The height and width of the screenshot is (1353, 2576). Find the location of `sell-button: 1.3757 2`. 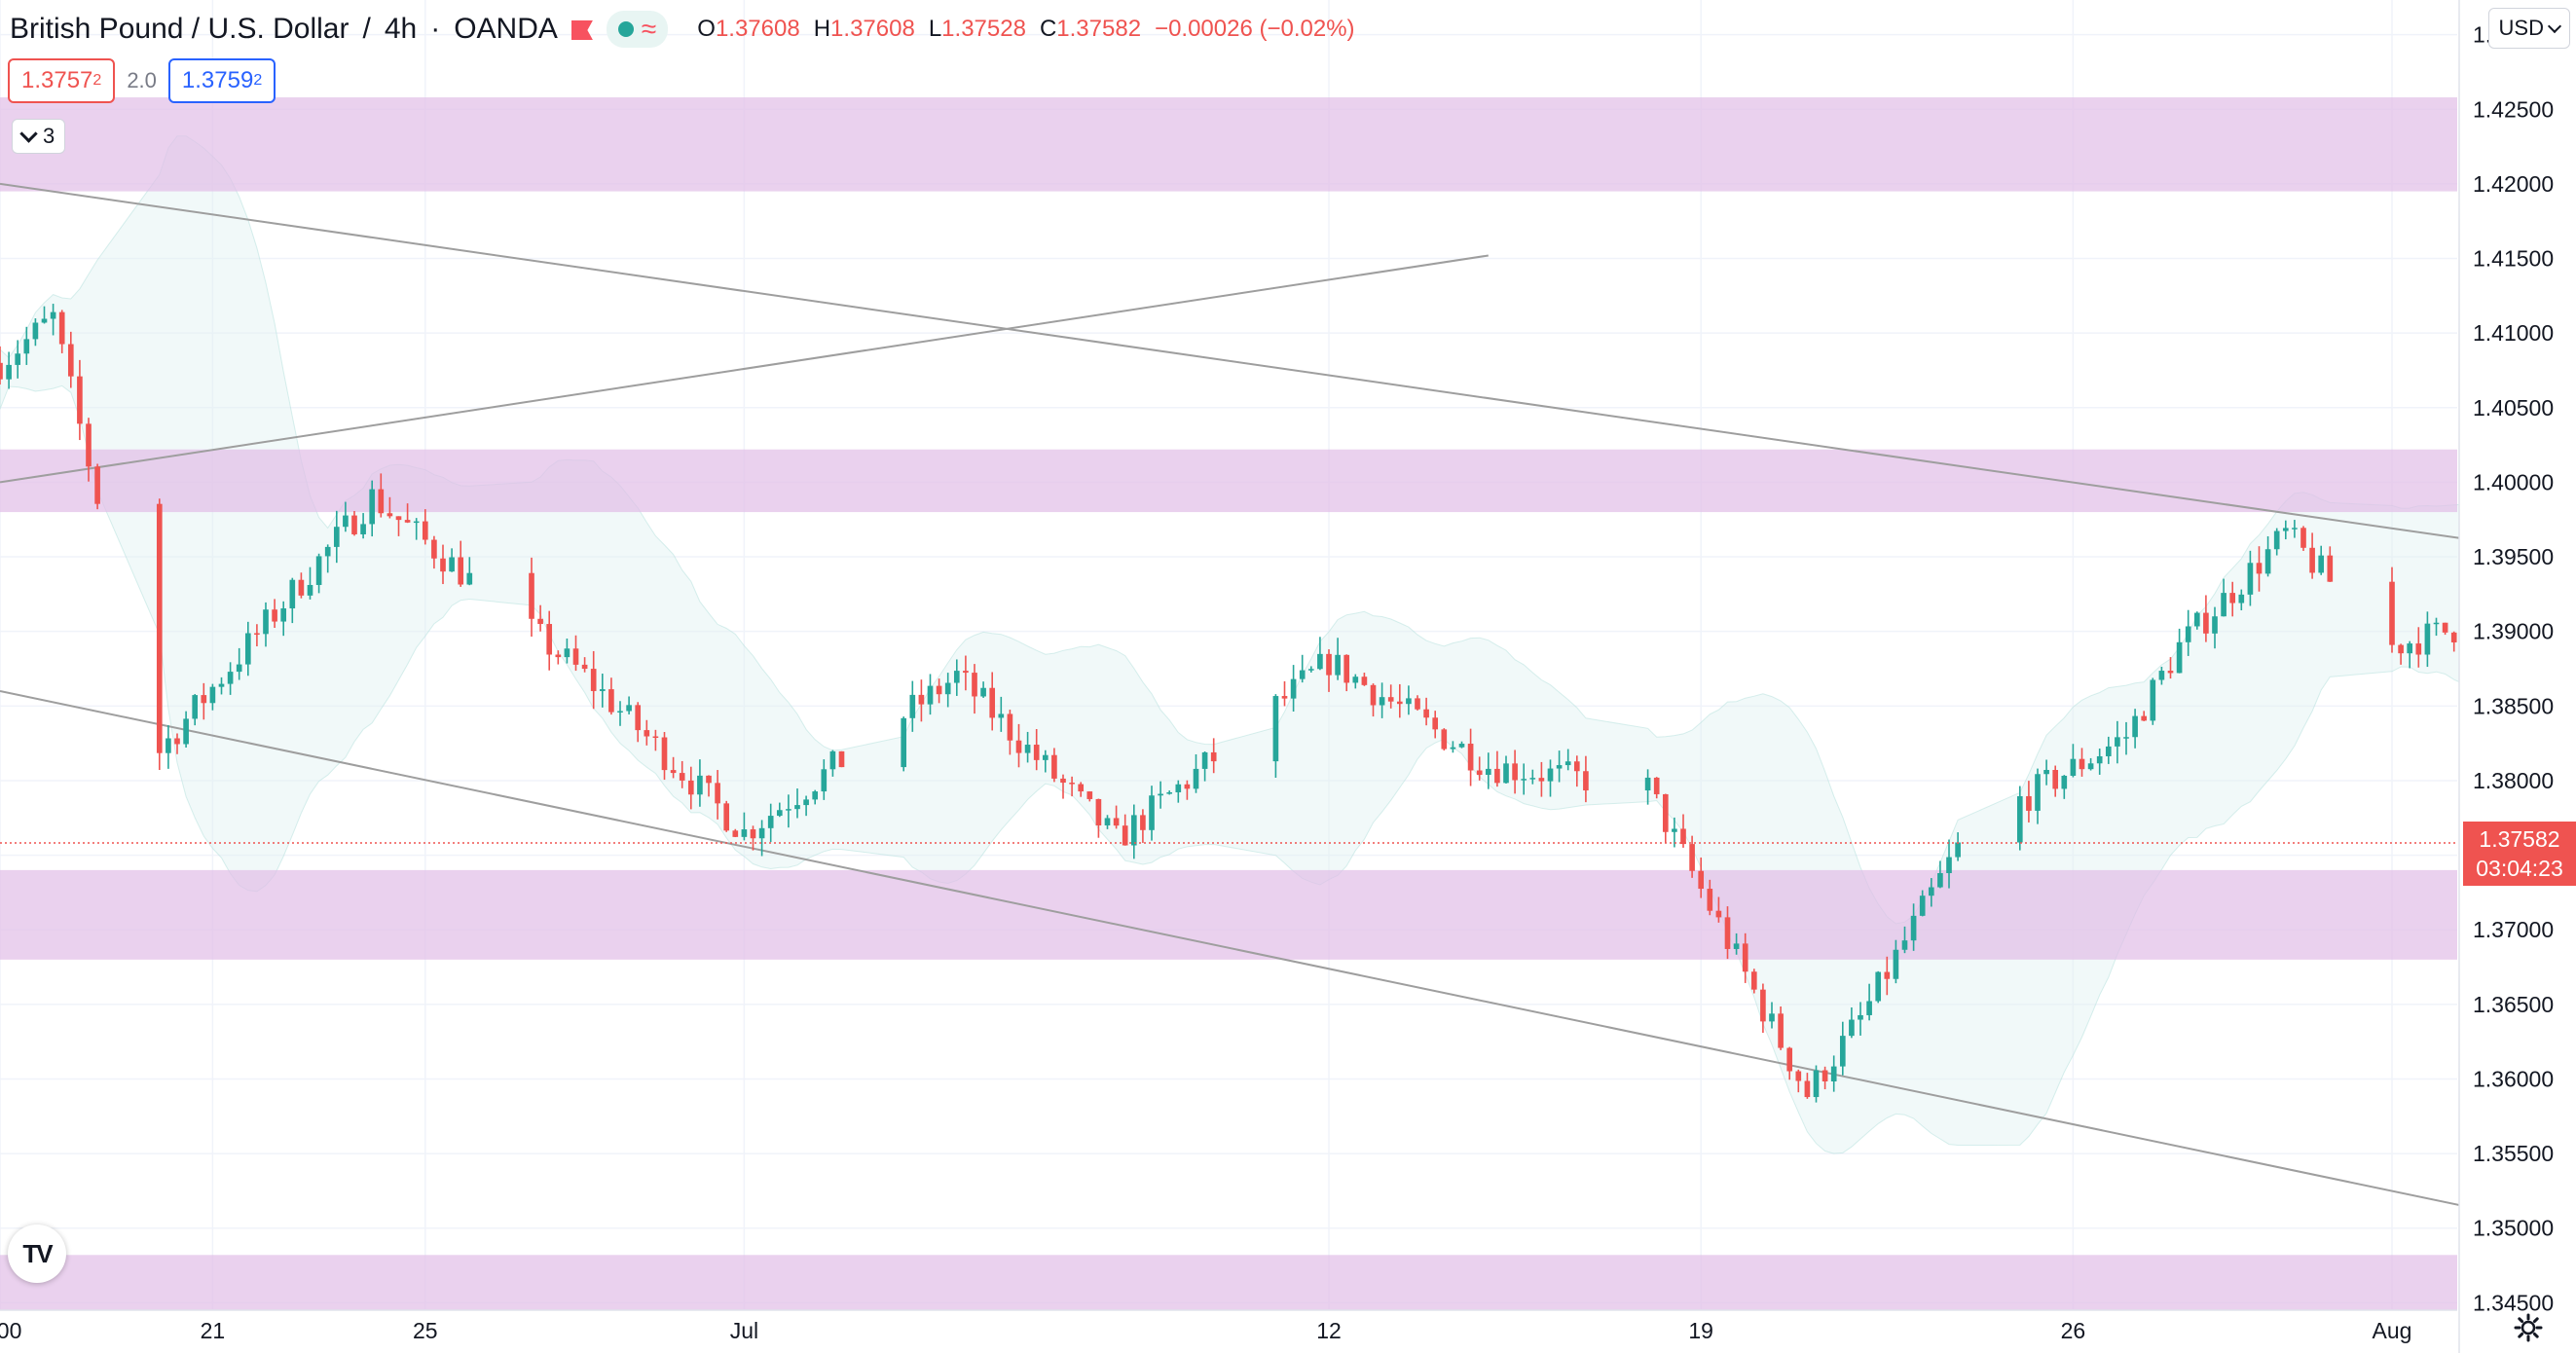

sell-button: 1.3757 2 is located at coordinates (62, 80).